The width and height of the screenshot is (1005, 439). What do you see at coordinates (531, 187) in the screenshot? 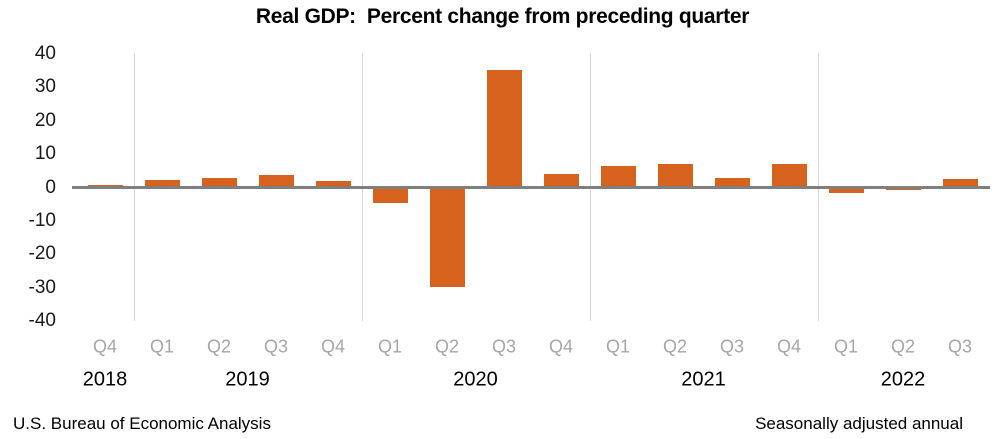
I see `zero-axis-line` at bounding box center [531, 187].